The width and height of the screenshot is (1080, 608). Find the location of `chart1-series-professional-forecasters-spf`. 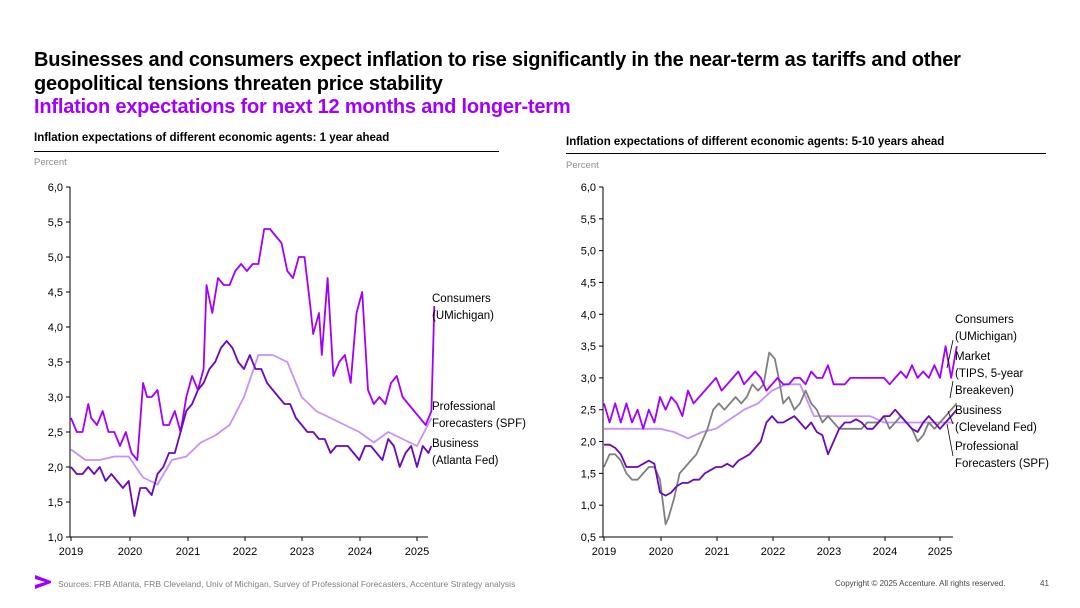

chart1-series-professional-forecasters-spf is located at coordinates (251, 420).